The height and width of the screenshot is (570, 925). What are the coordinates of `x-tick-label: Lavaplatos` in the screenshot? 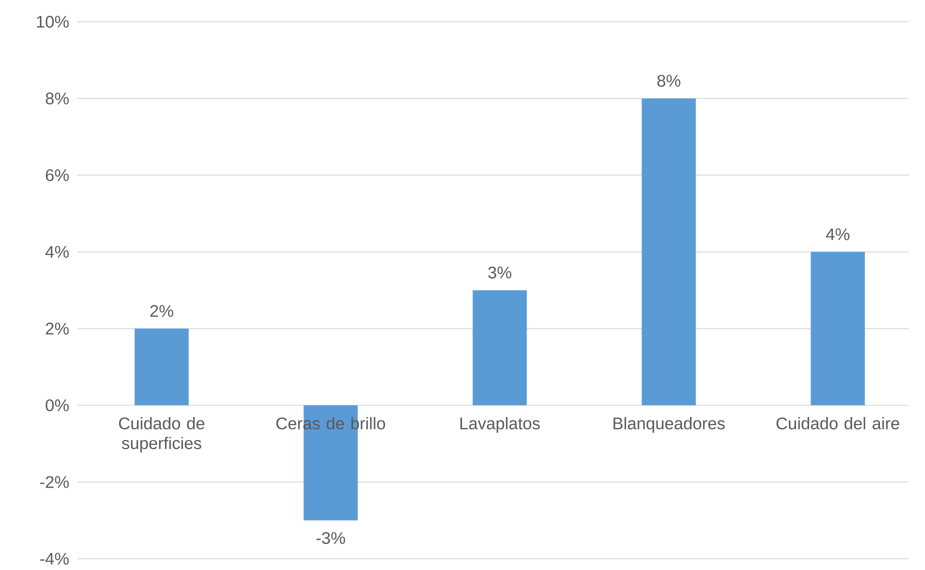 It's located at (500, 424).